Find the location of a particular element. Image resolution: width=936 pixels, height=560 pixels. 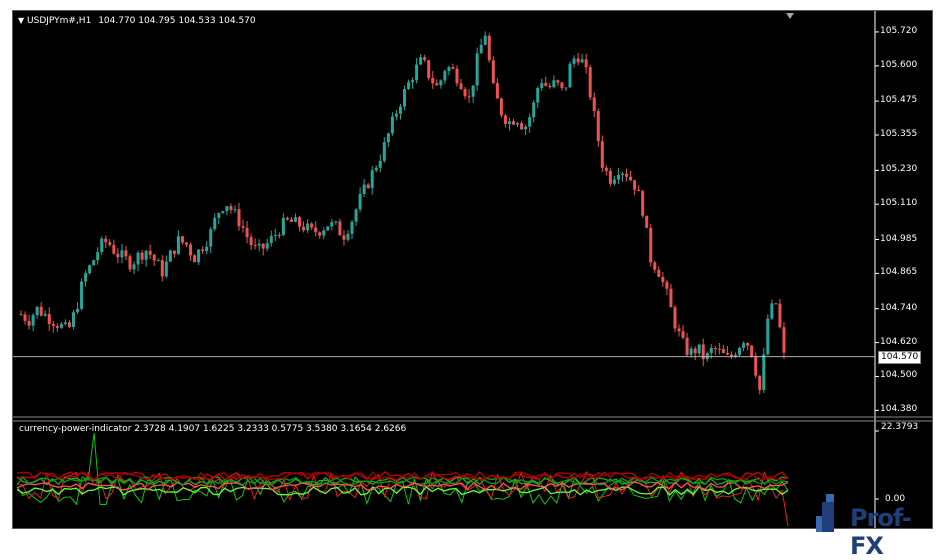

price-axis-label: 105.600 is located at coordinates (899, 64).